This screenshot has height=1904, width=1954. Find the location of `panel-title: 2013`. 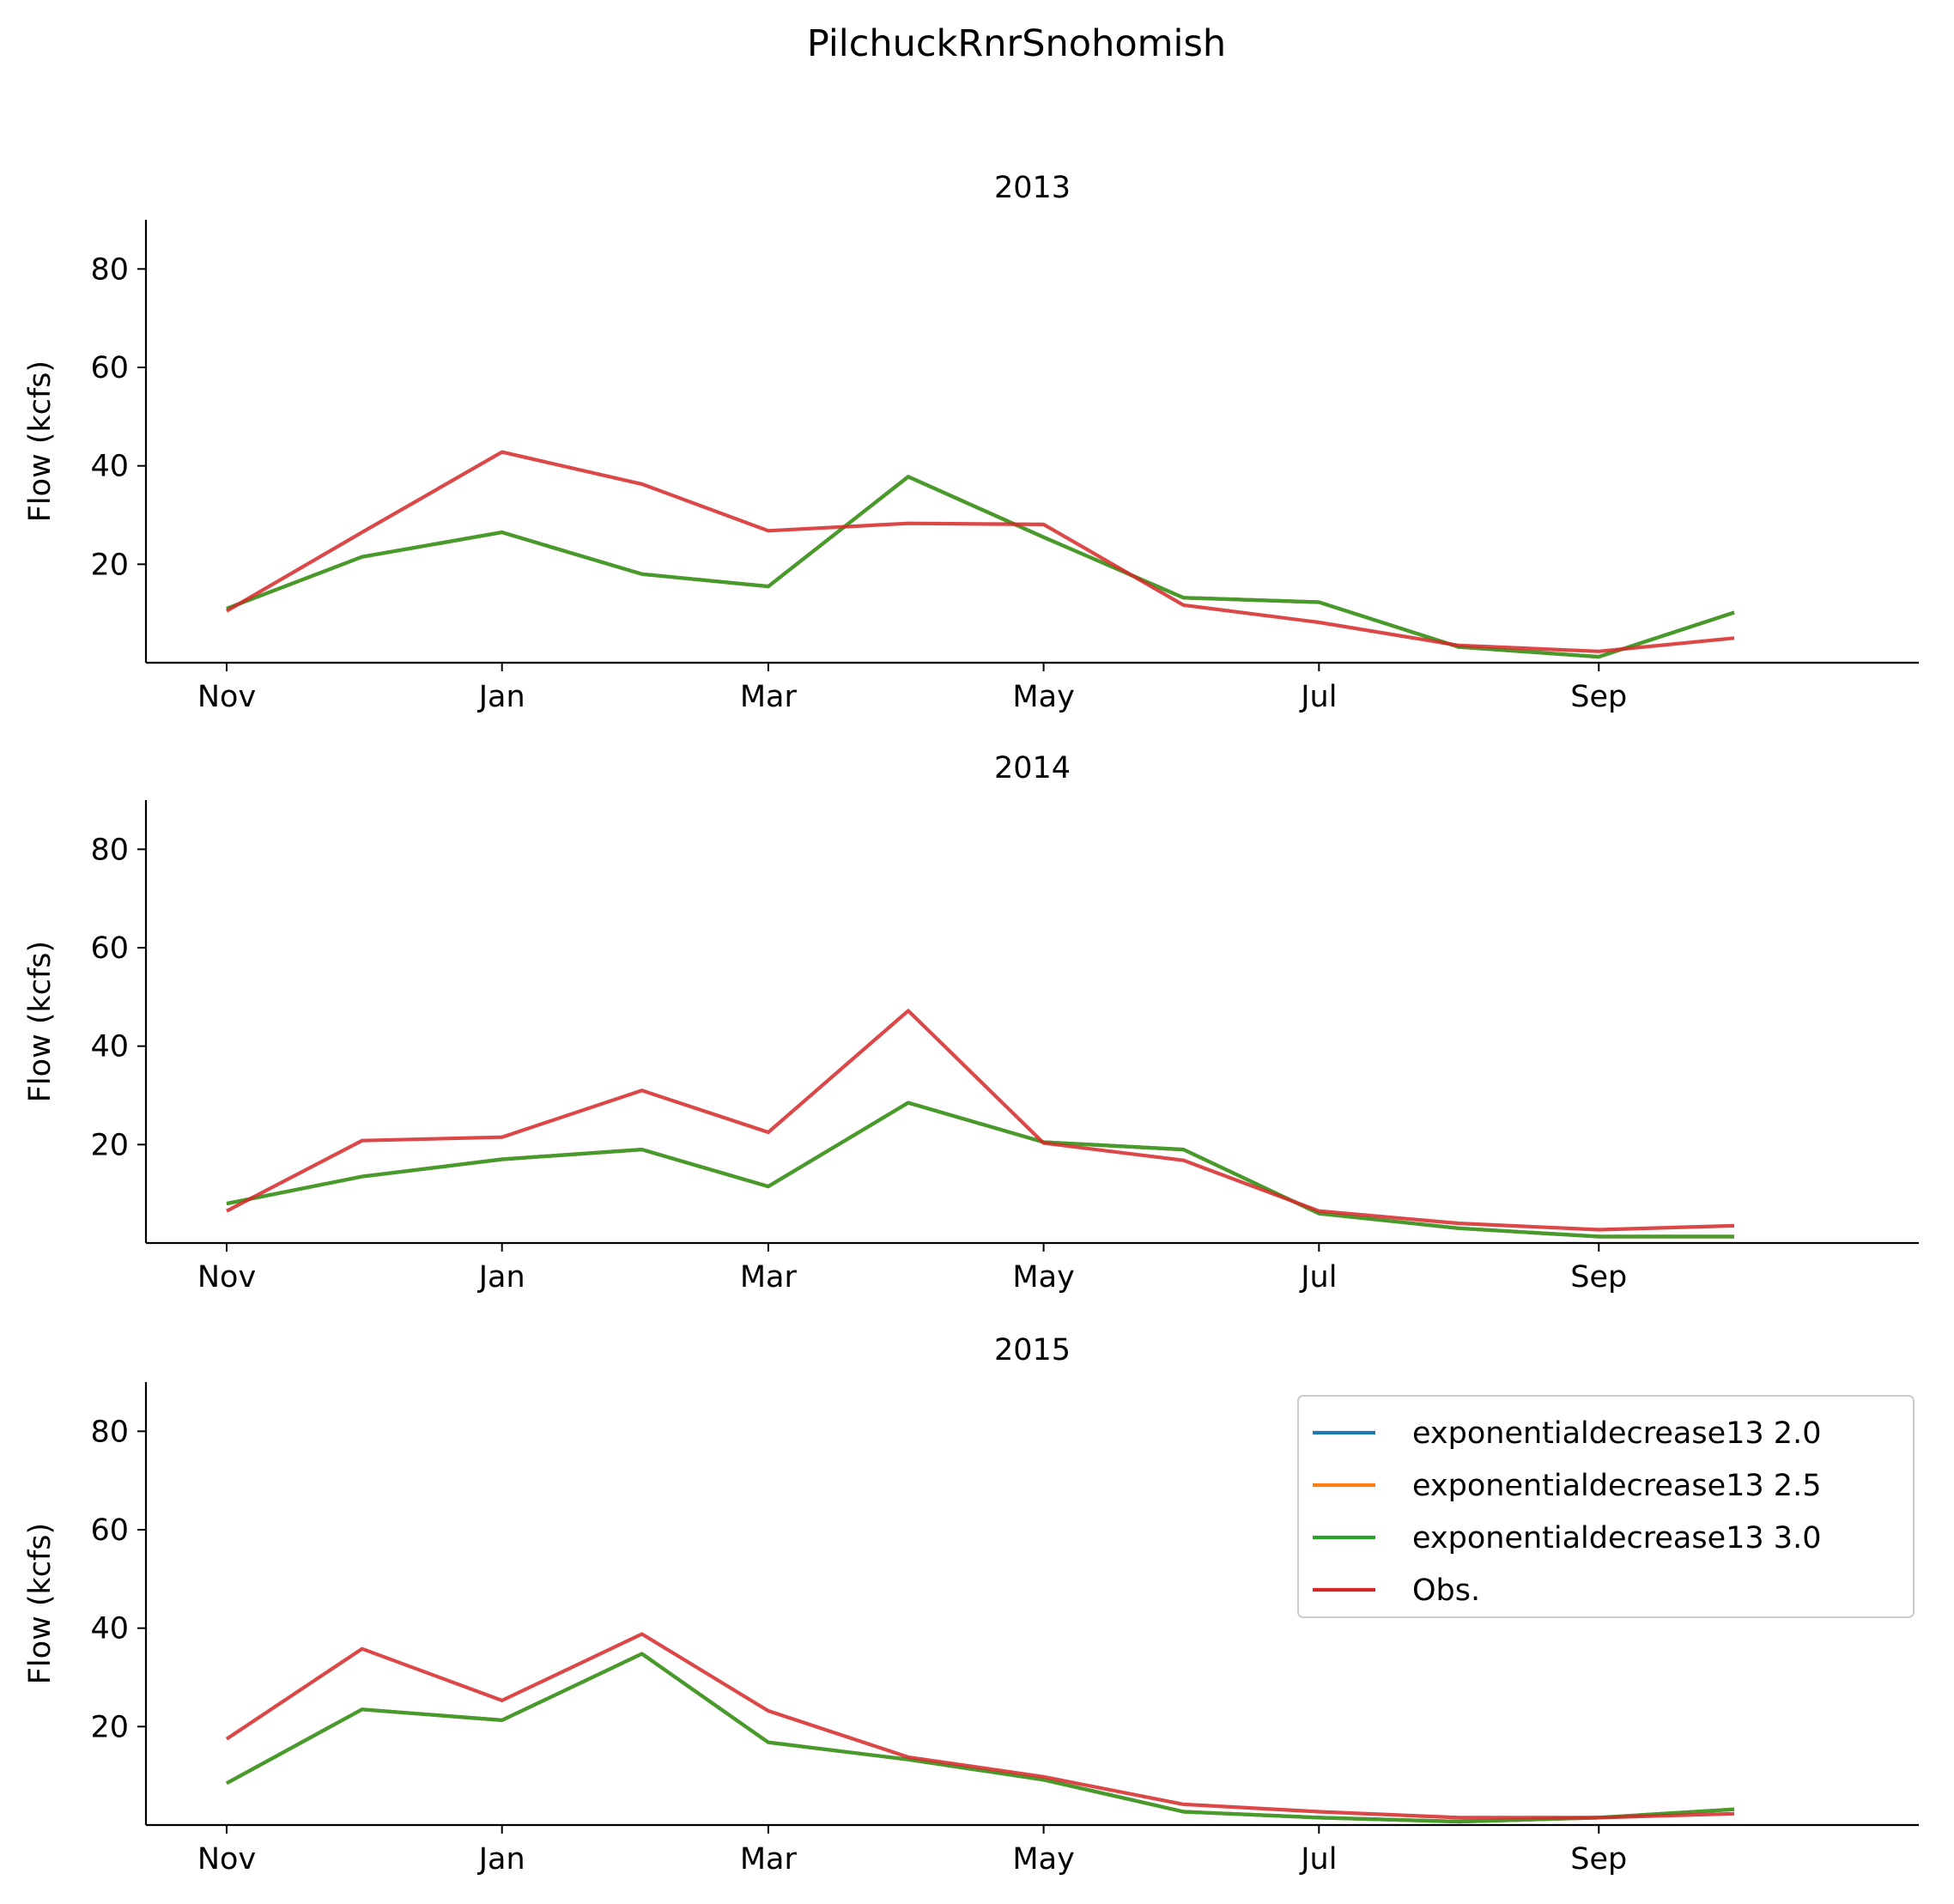

panel-title: 2013 is located at coordinates (1032, 188).